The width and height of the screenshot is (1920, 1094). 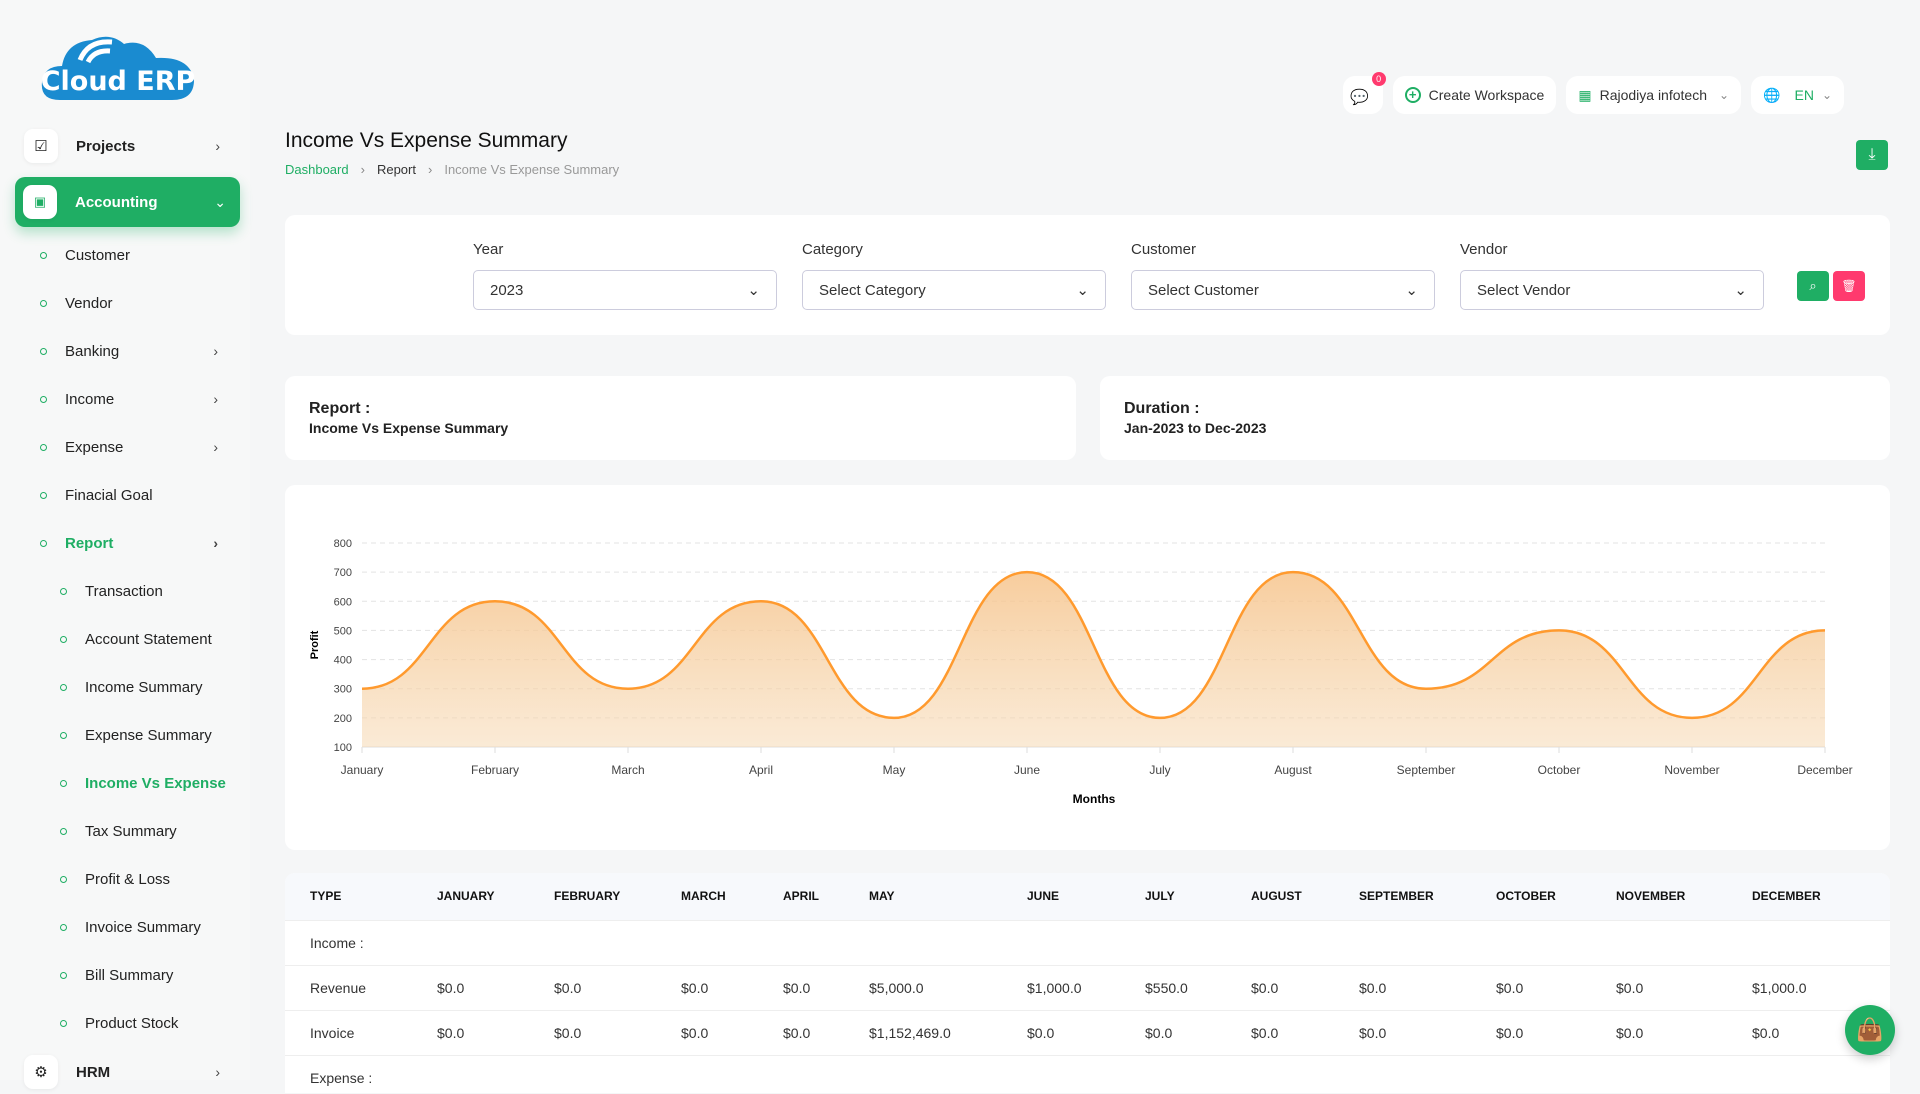 I want to click on language-dropdown: 🌐 EN ⌄, so click(x=1797, y=95).